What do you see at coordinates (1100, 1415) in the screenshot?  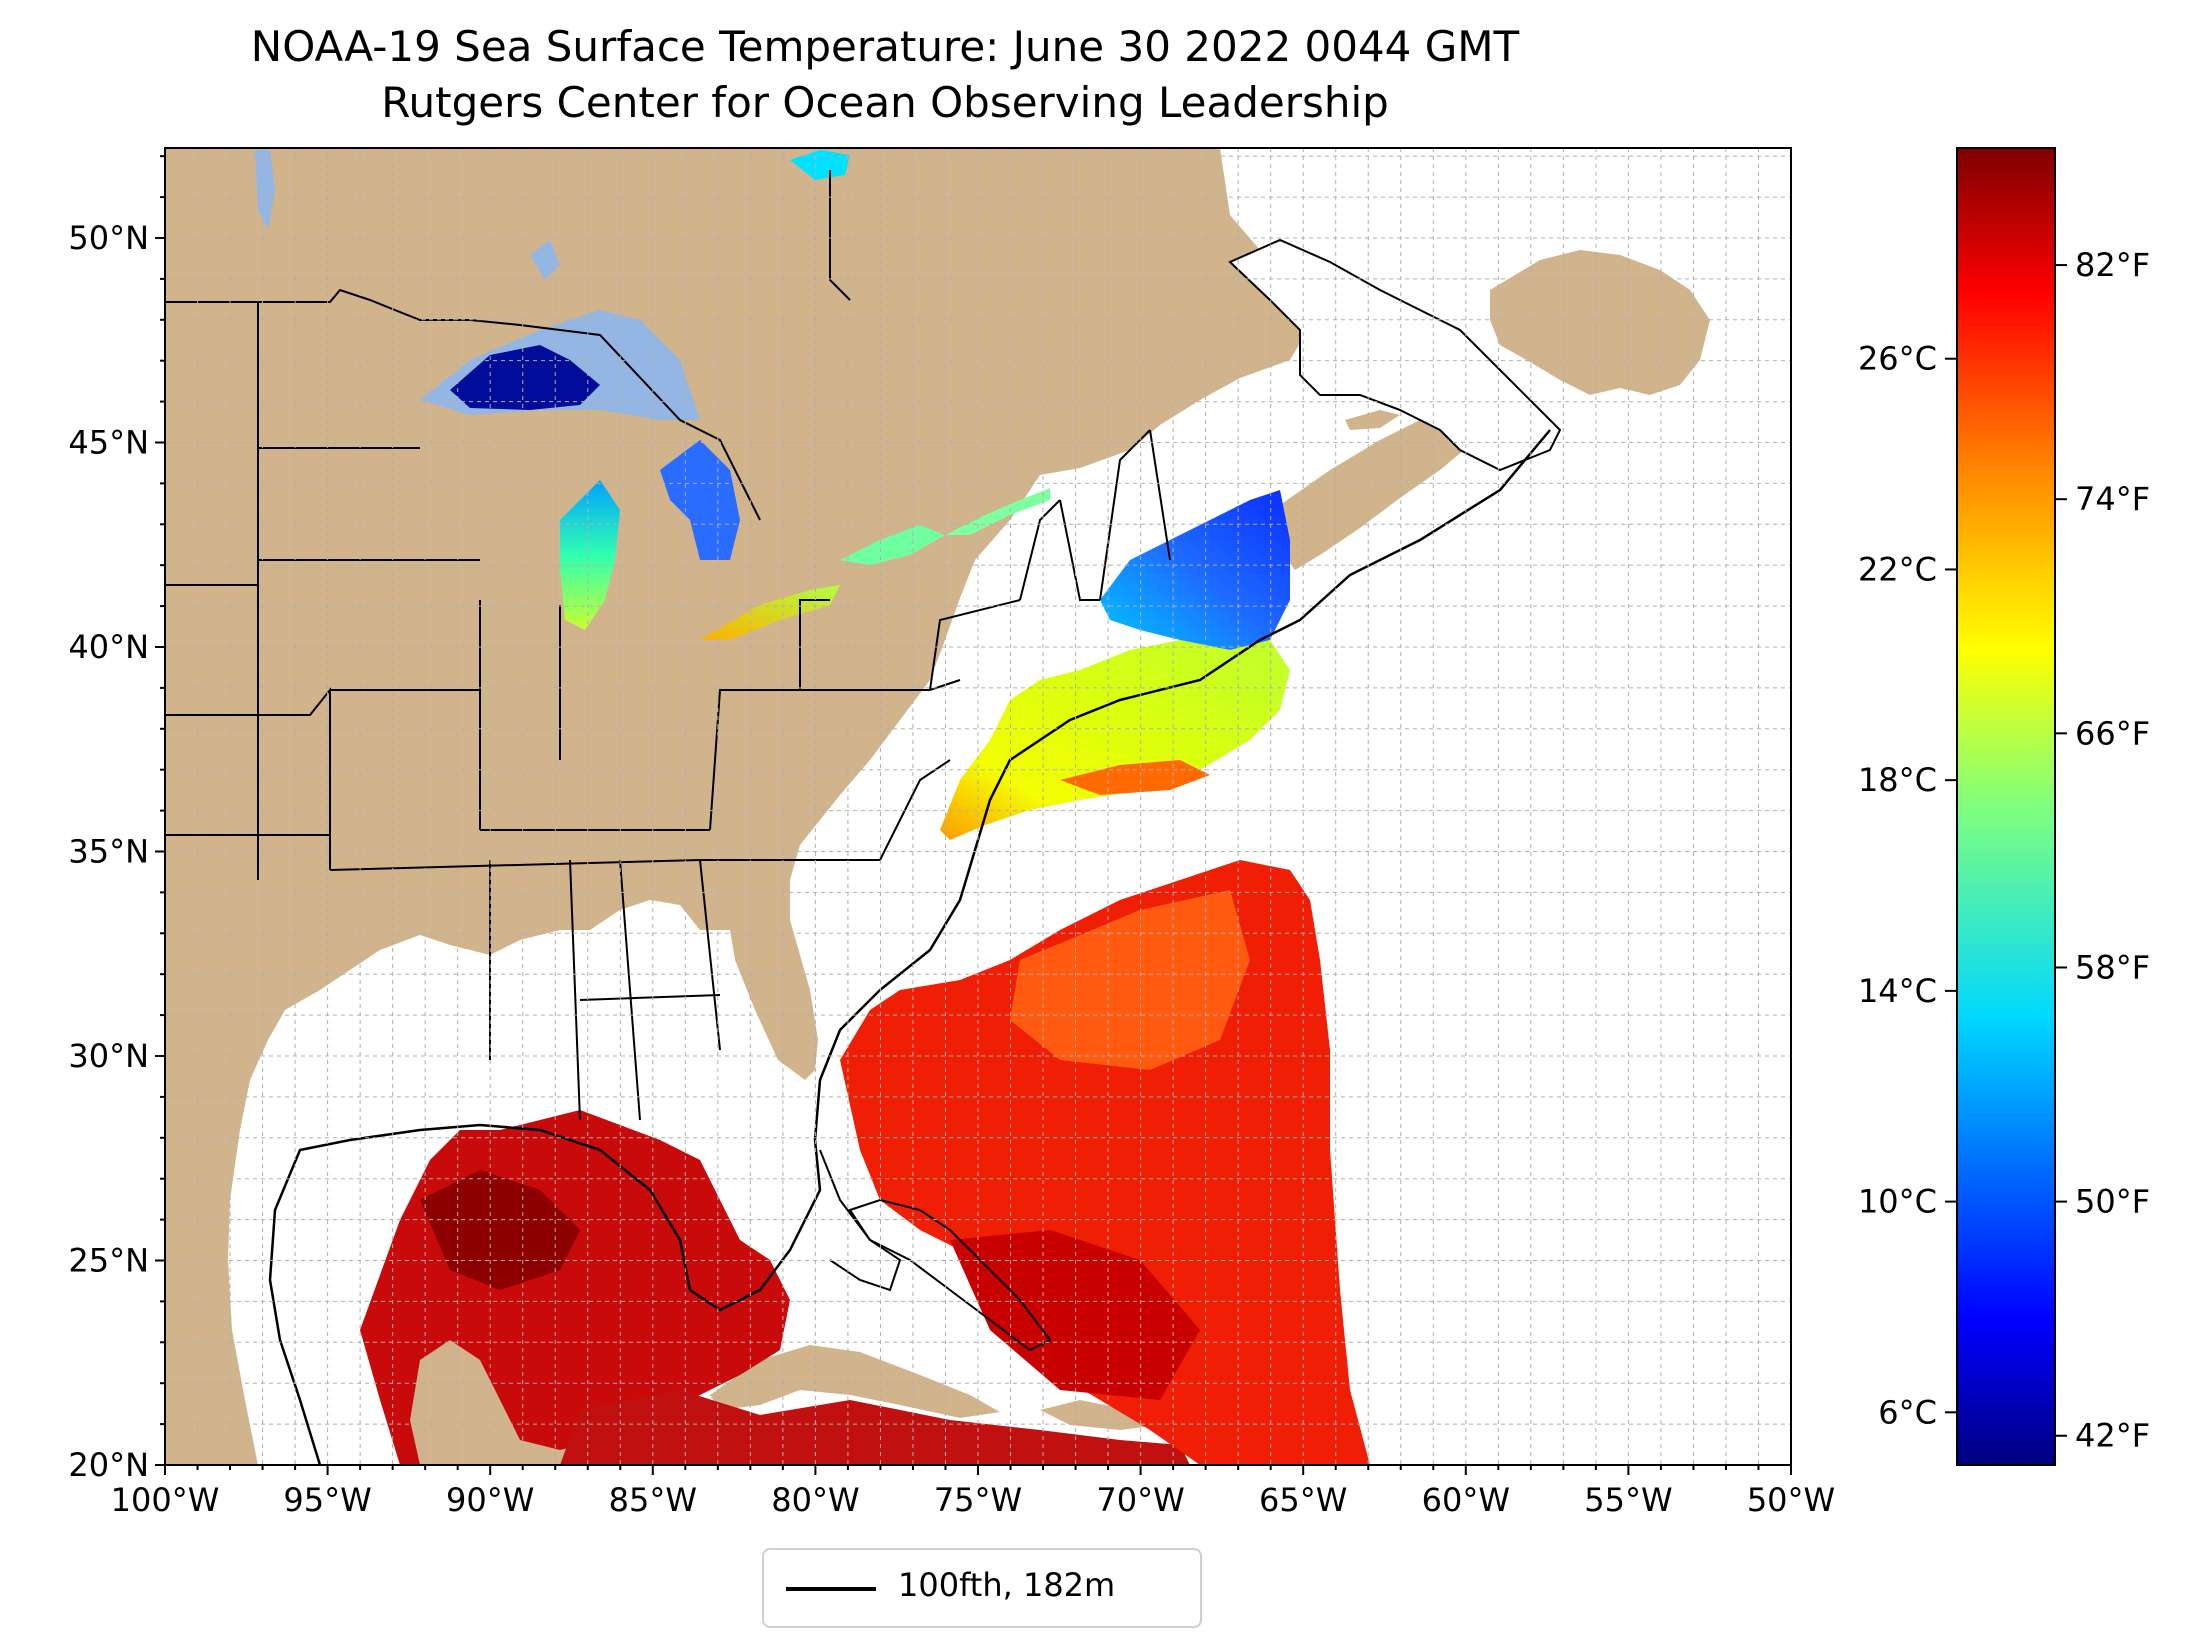 I see `land-hispaniola` at bounding box center [1100, 1415].